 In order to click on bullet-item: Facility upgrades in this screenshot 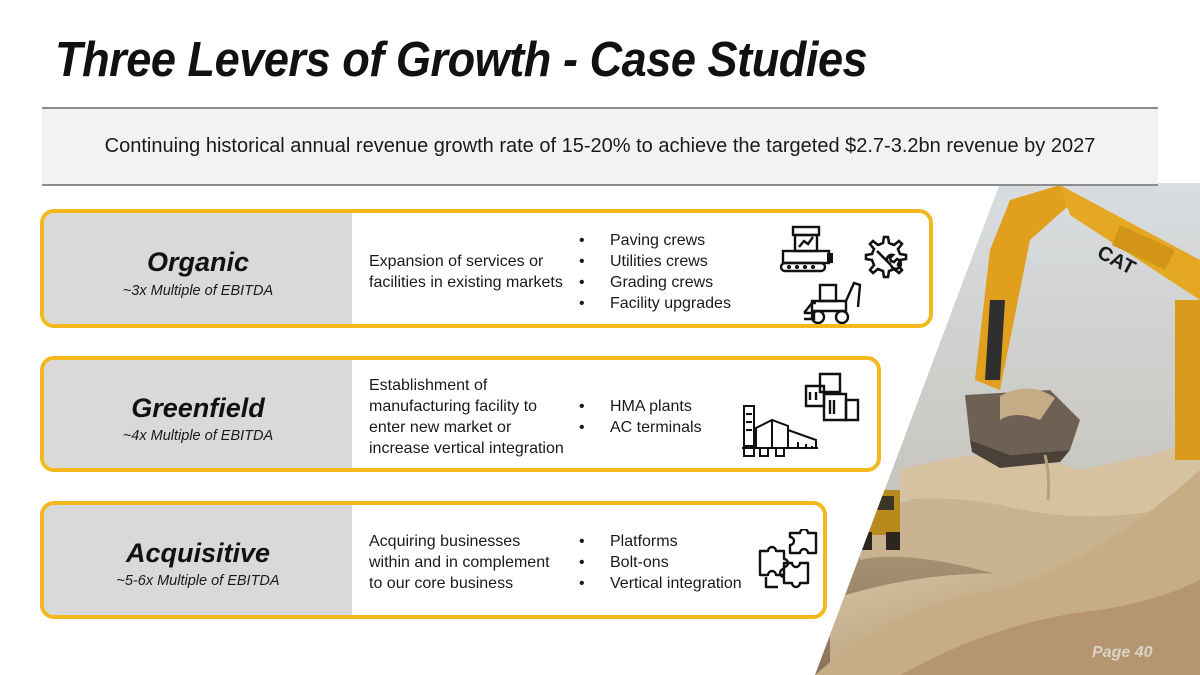, I will do `click(652, 303)`.